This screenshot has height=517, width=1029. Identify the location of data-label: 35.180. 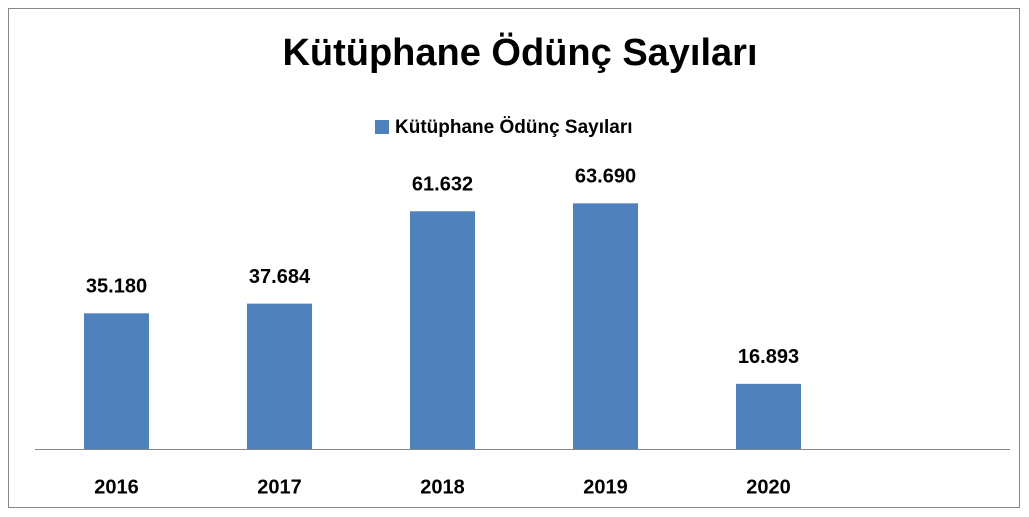
(116, 287).